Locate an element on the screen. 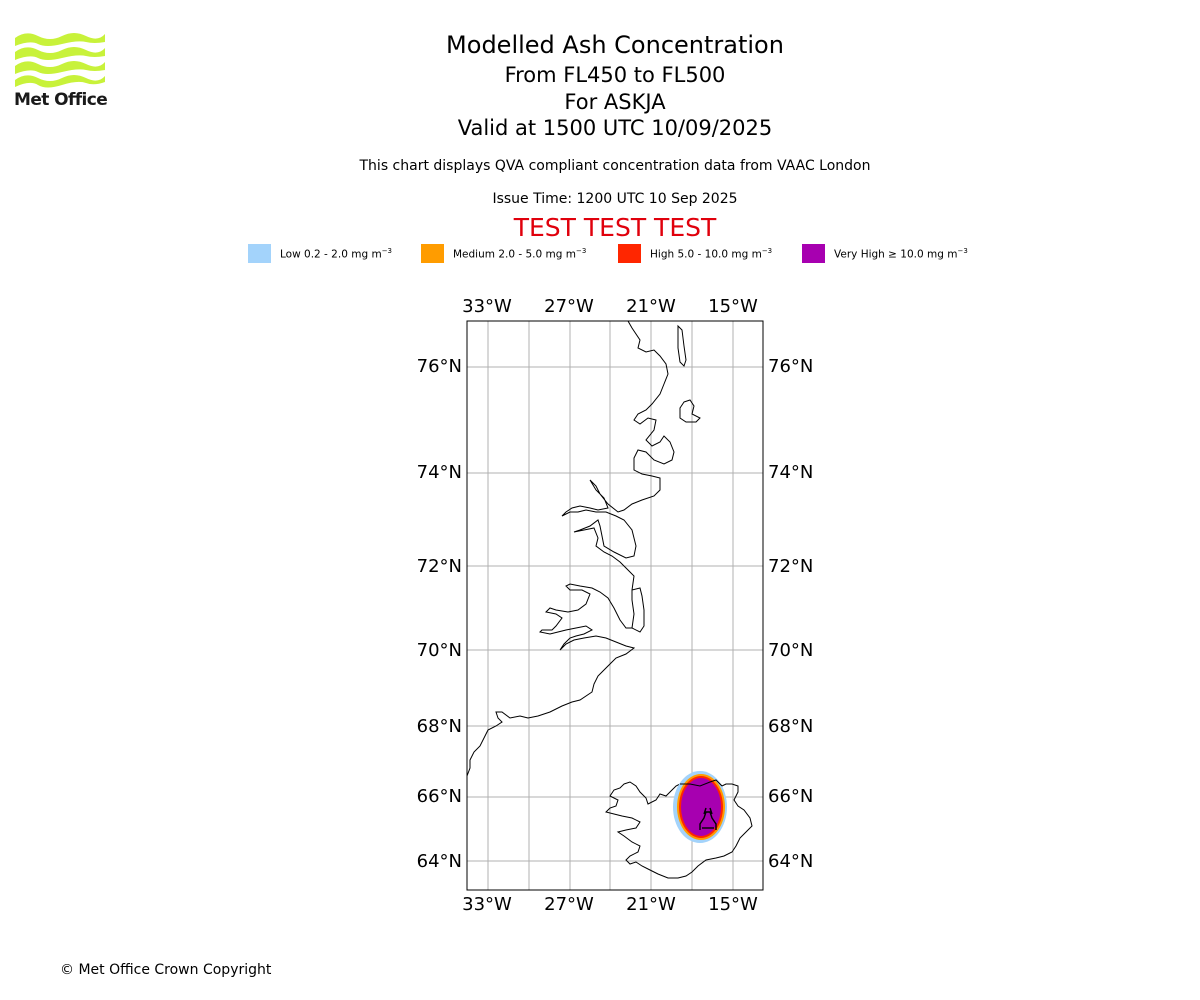 The image size is (1200, 1000). chart-title: Modelled Ash Concentration is located at coordinates (615, 45).